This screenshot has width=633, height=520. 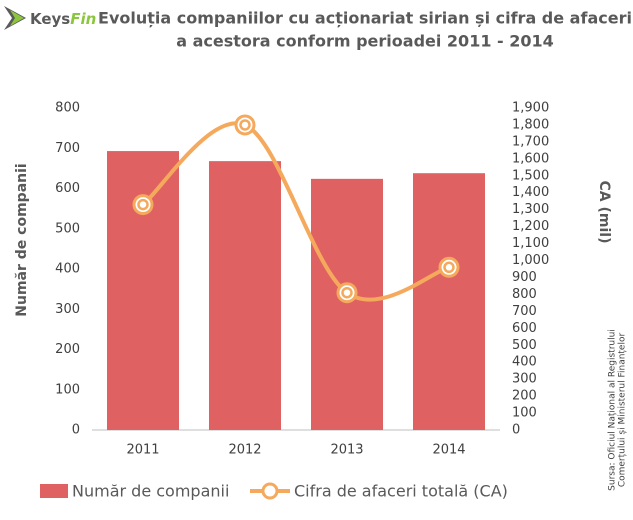 I want to click on y2-tick-label: 800, so click(x=524, y=294).